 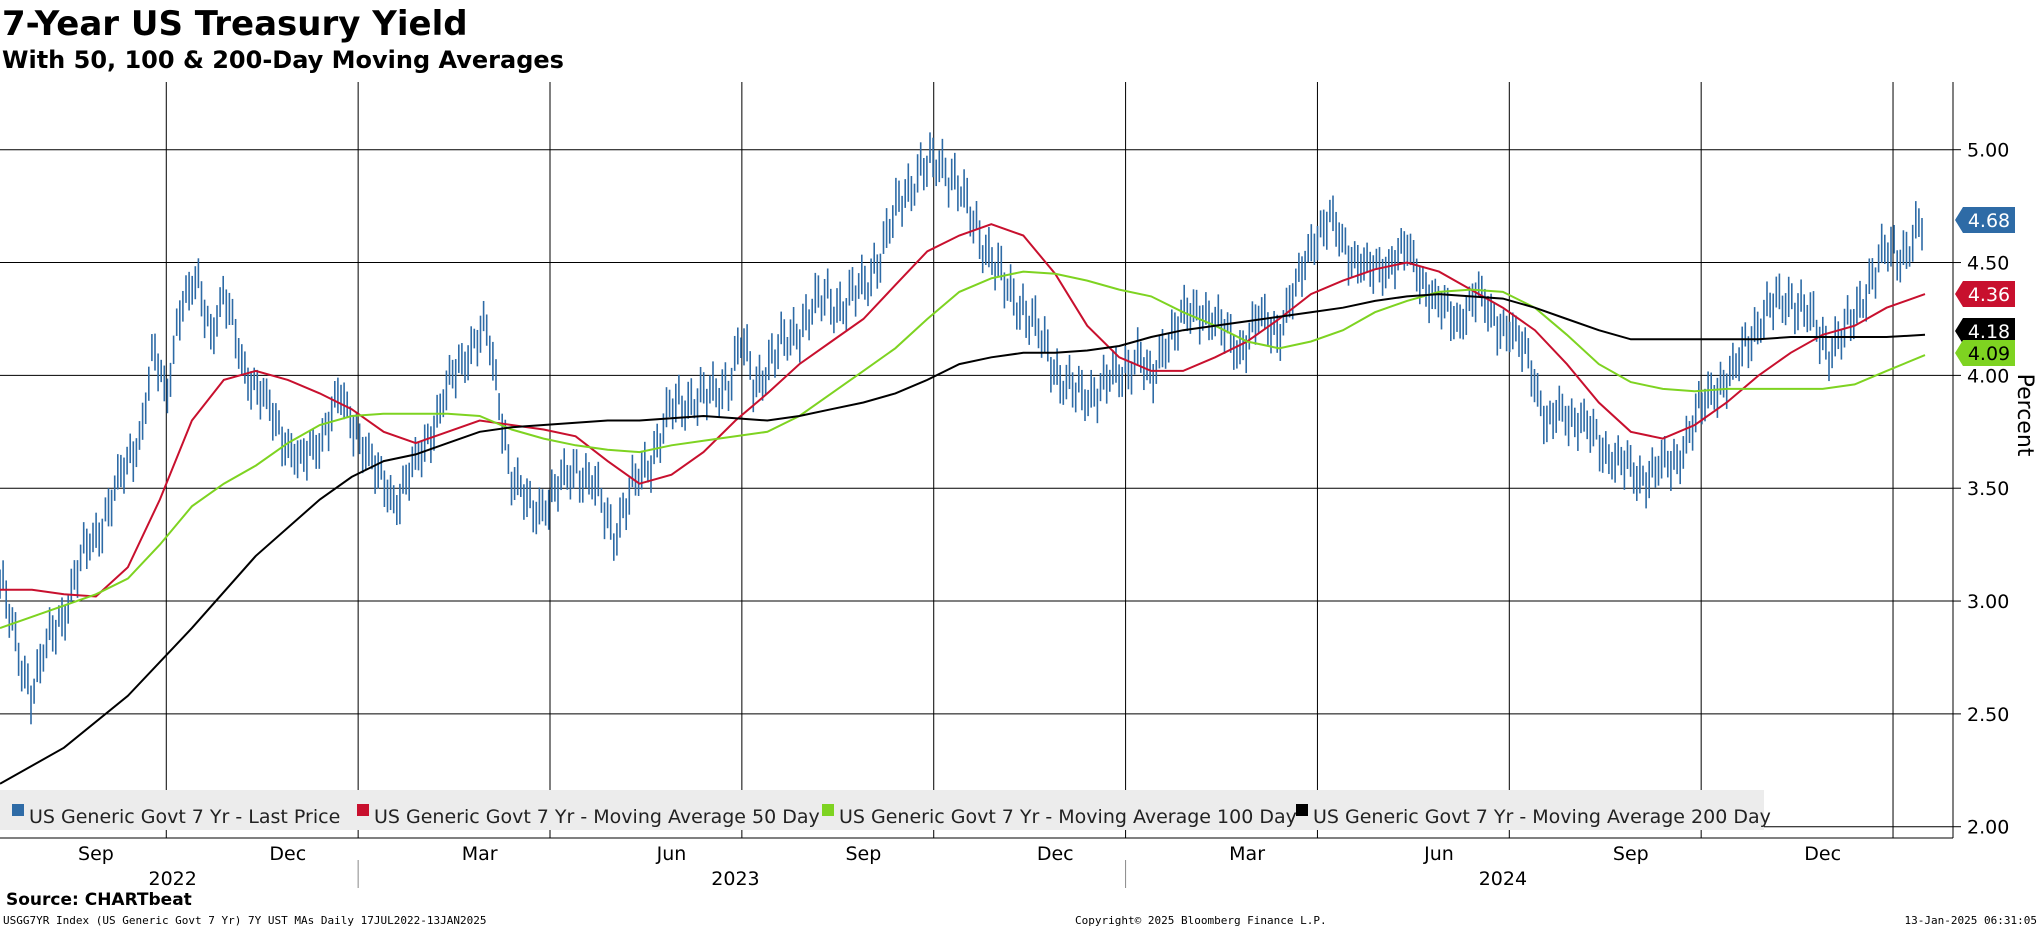 I want to click on y-tick-label: 2.00, so click(x=1988, y=828).